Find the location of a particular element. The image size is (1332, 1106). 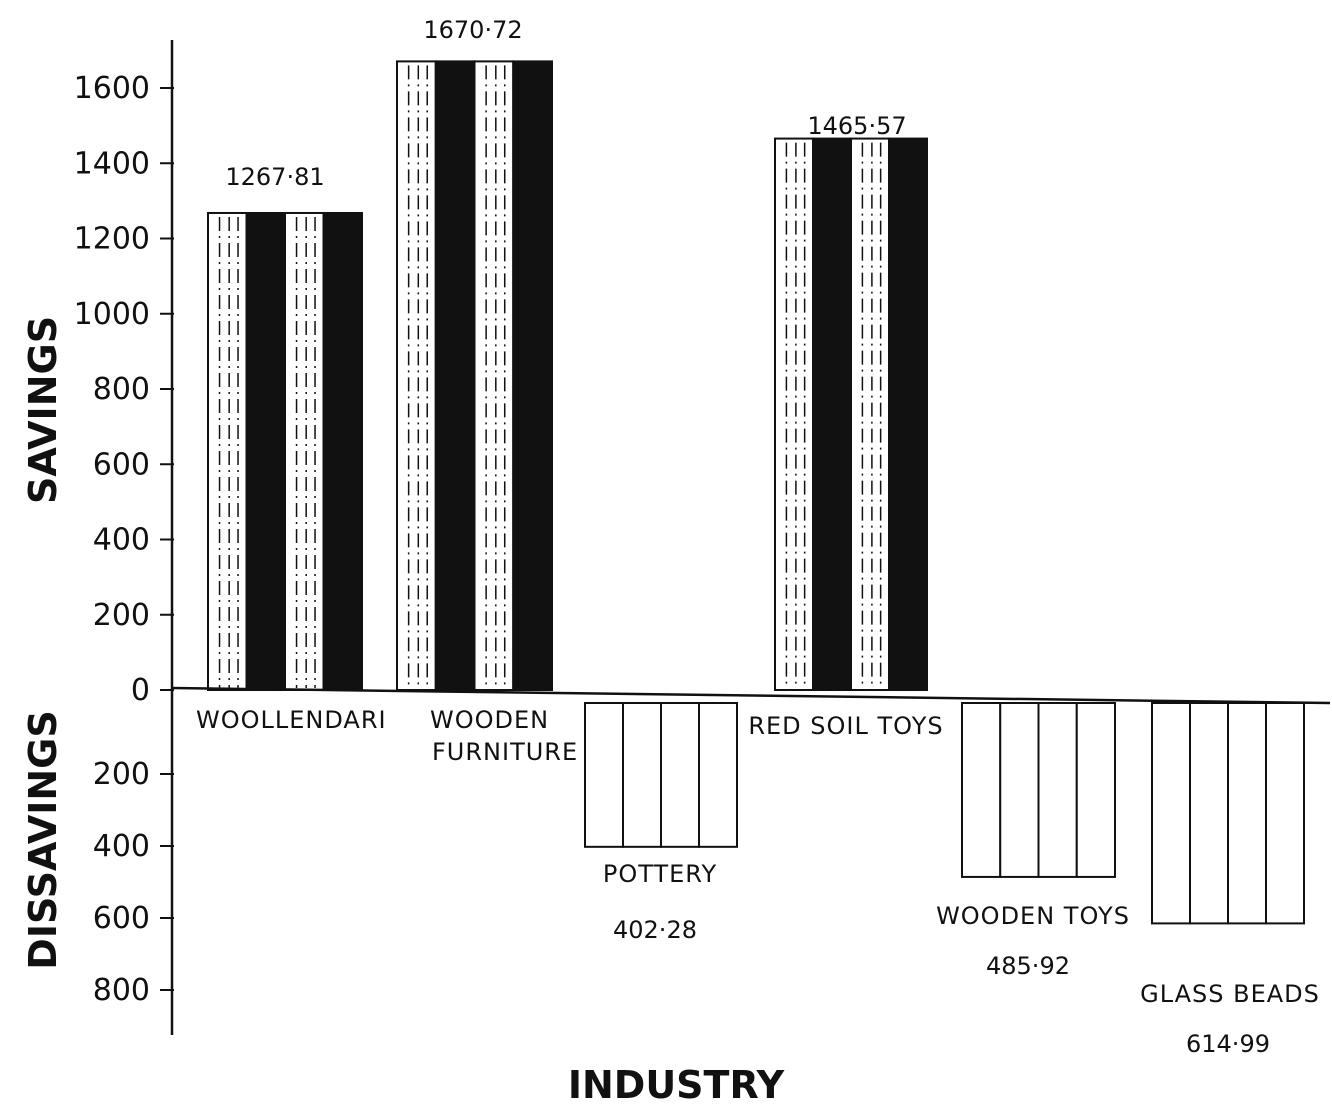

x-axis-title: INDUSTRY is located at coordinates (676, 1084).